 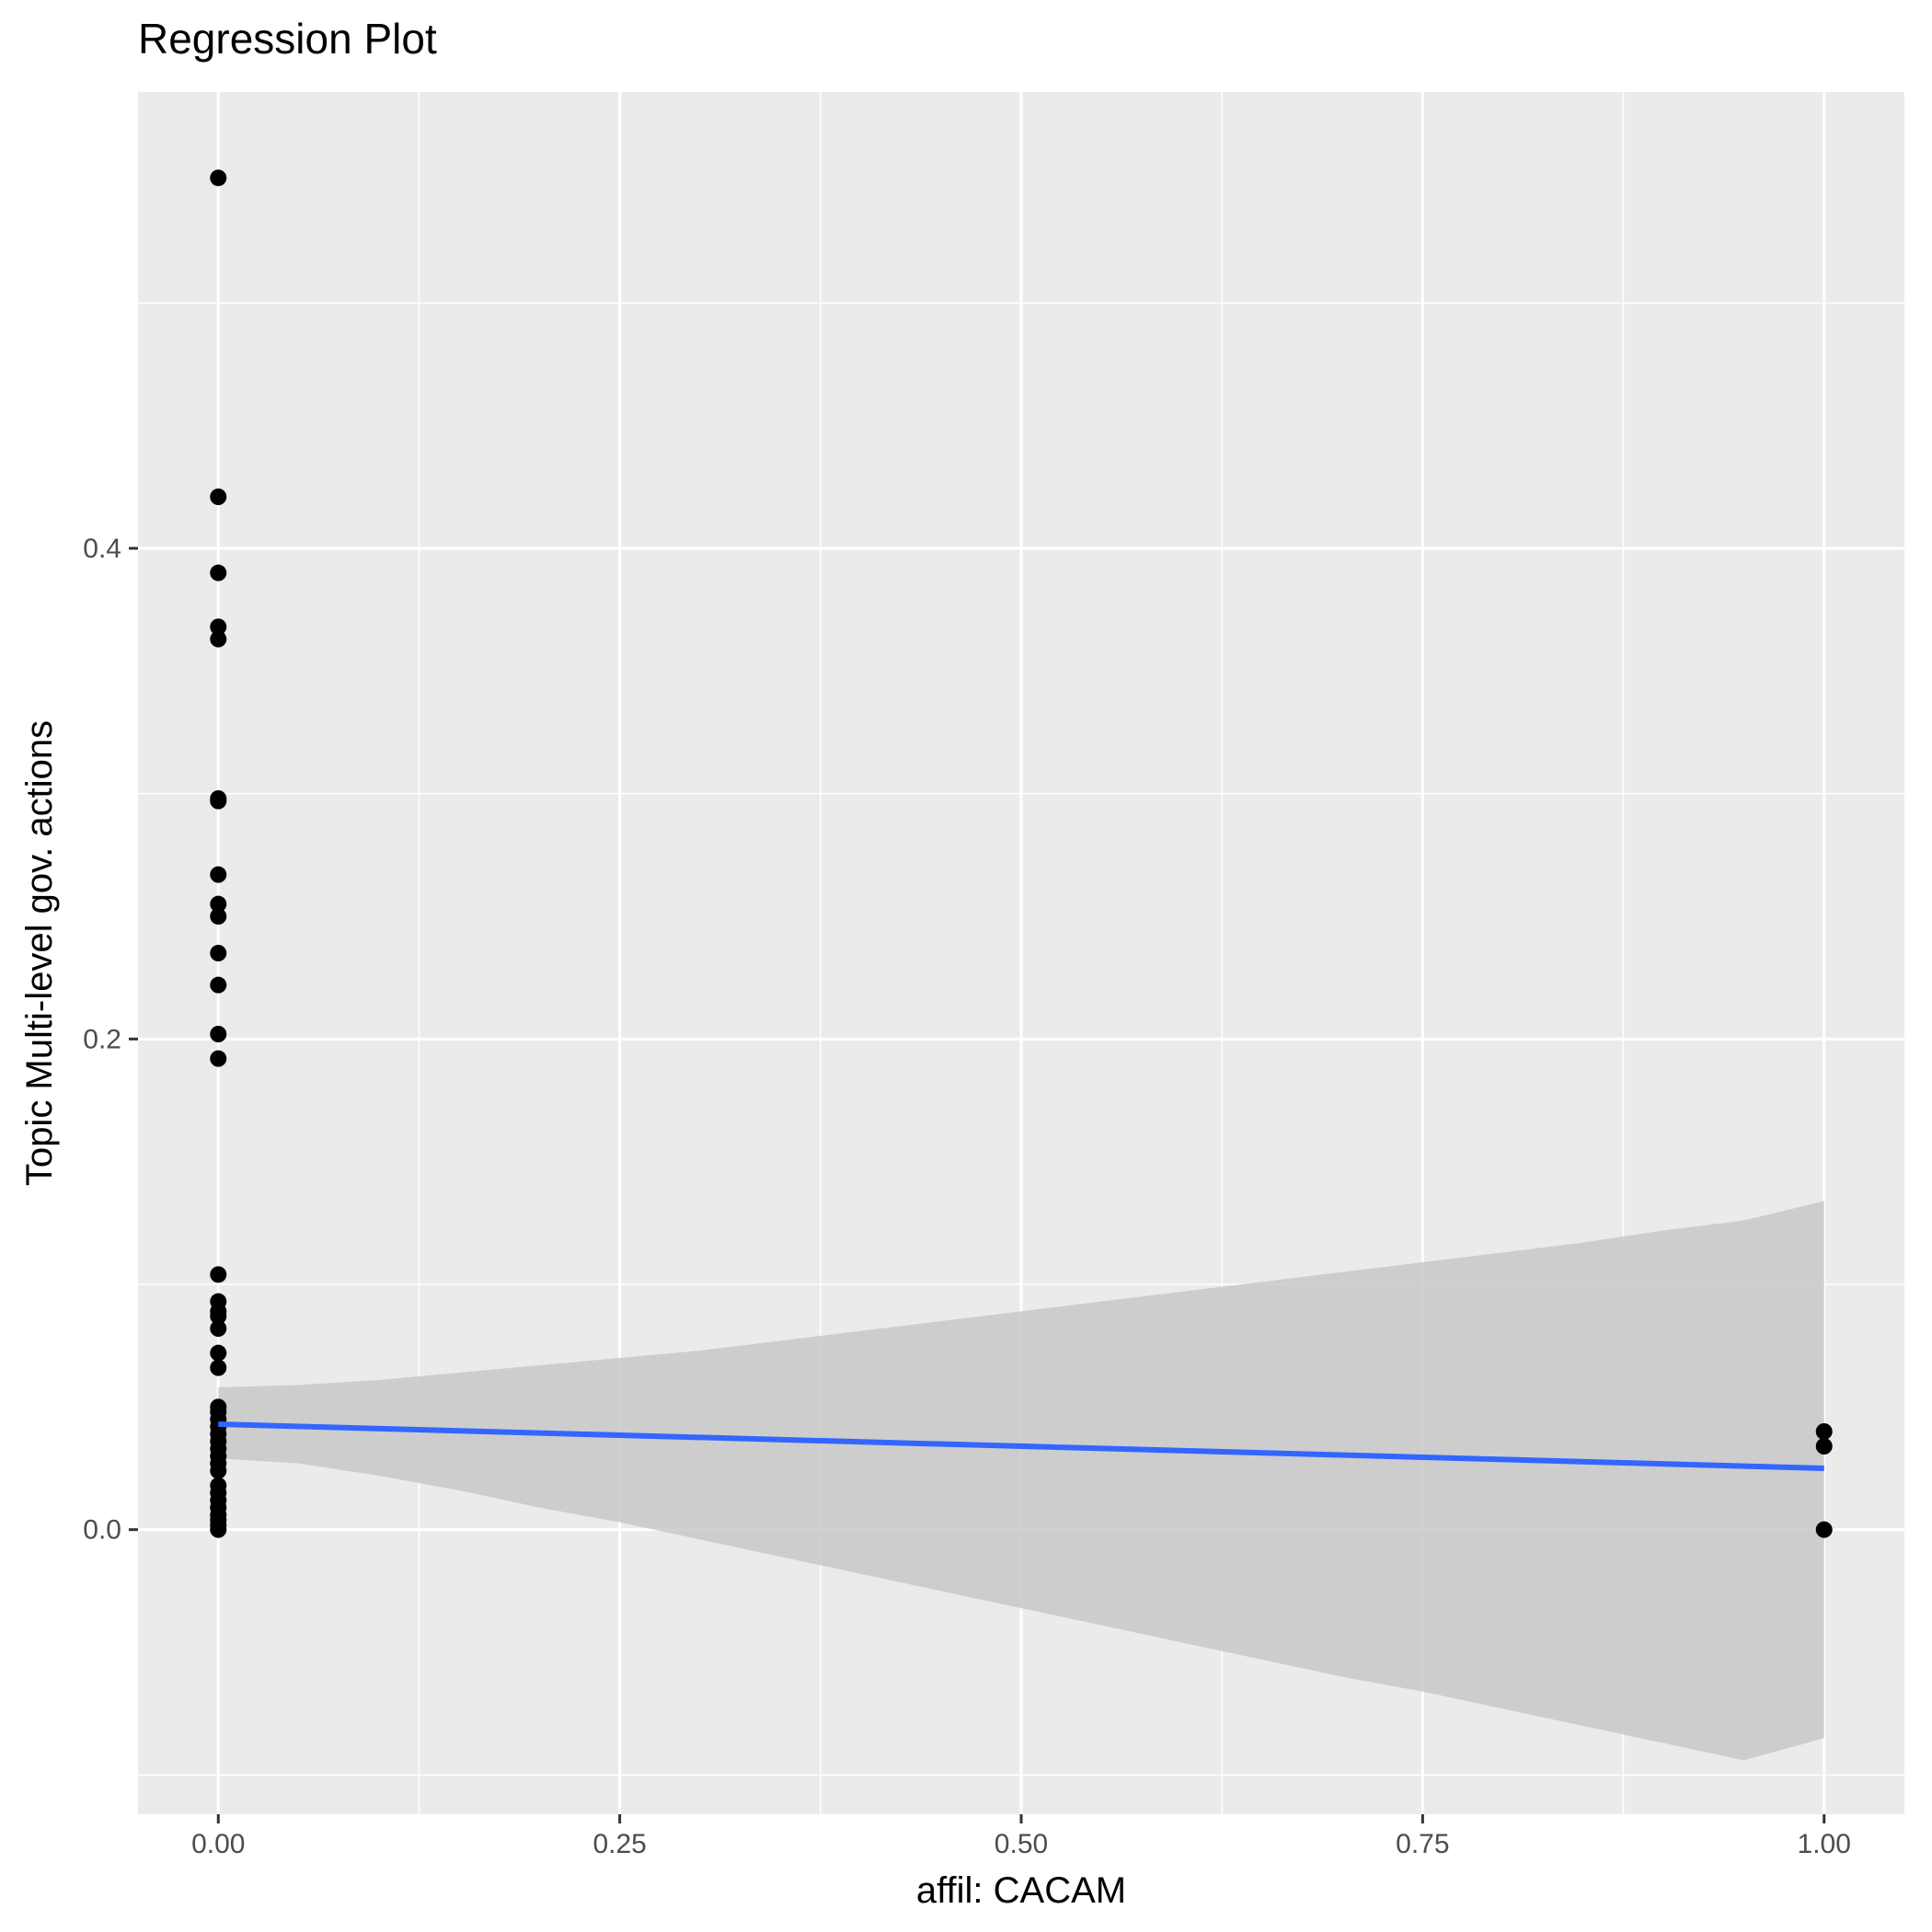 I want to click on y-axis-title: Topic Multi-level gov. actions, so click(x=39, y=953).